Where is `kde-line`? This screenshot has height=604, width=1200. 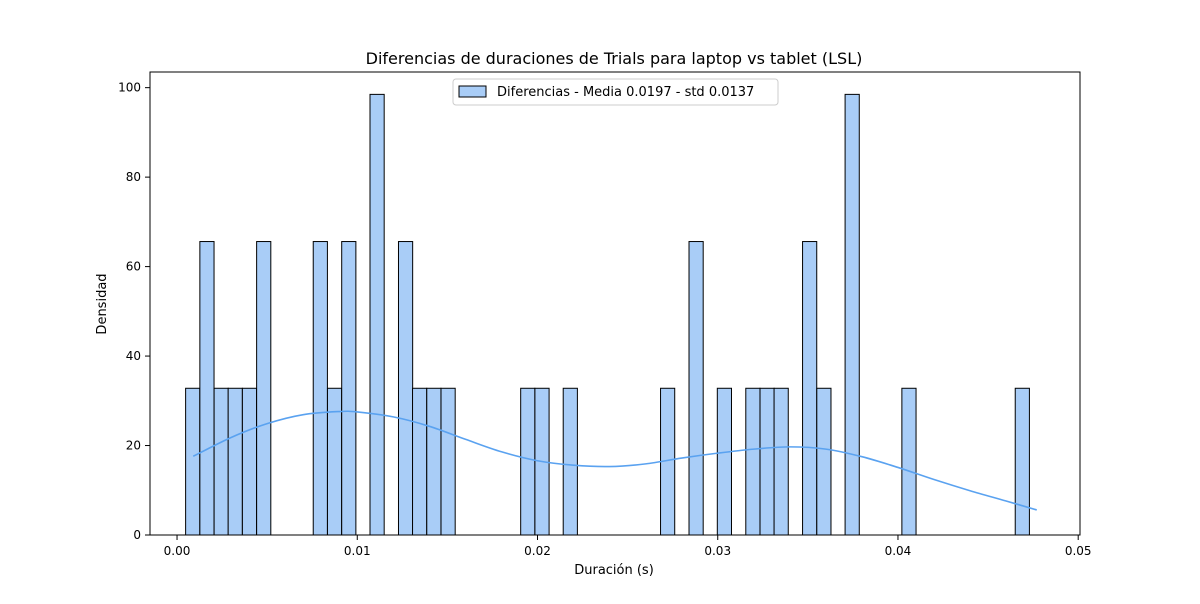 kde-line is located at coordinates (614, 460).